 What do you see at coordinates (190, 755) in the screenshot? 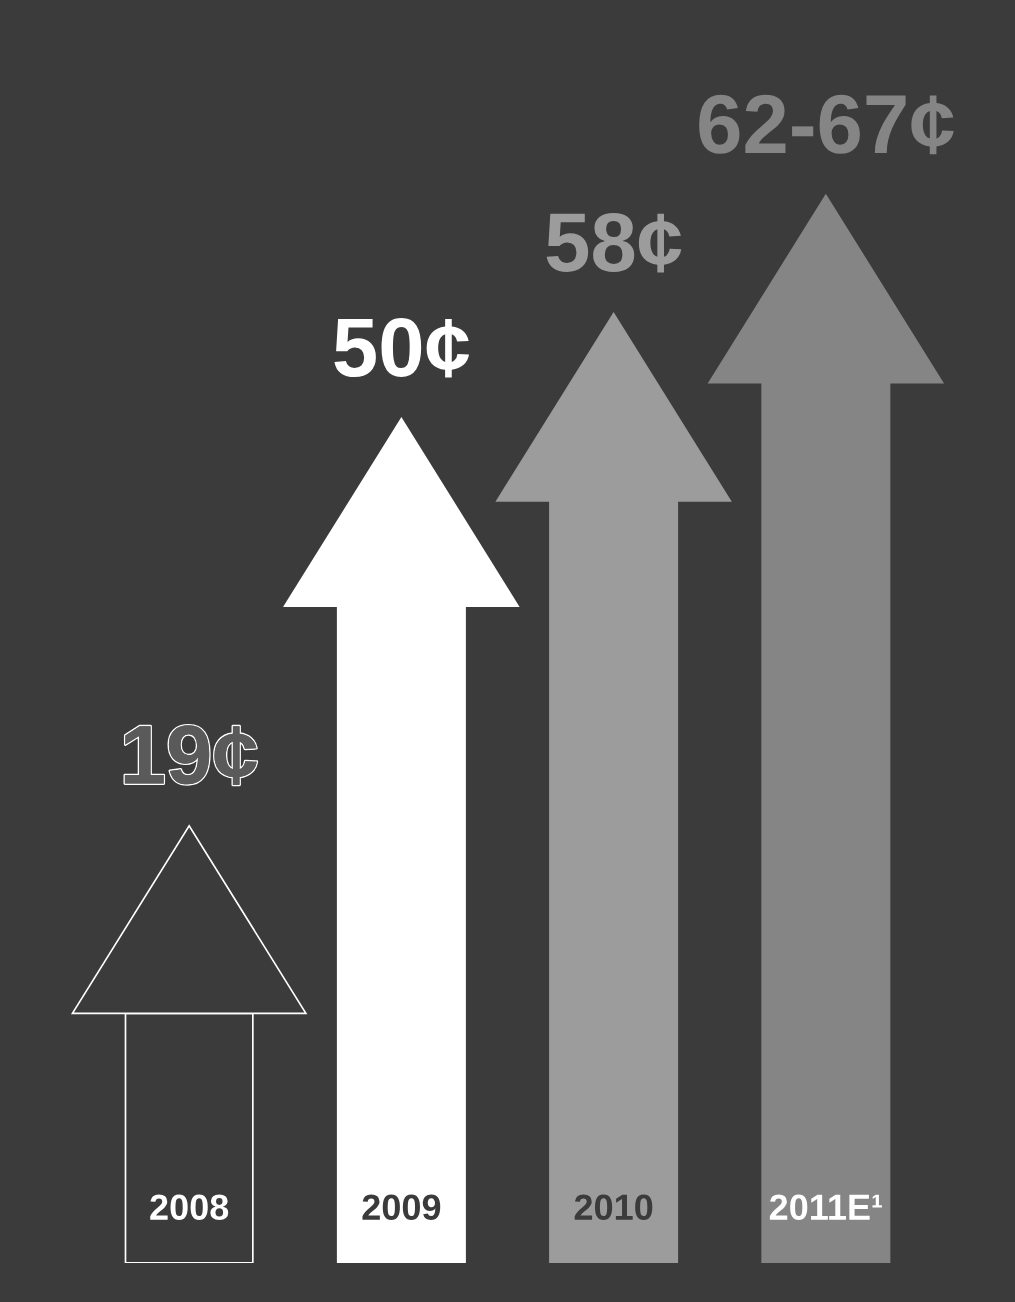
I see `data-label: 19¢` at bounding box center [190, 755].